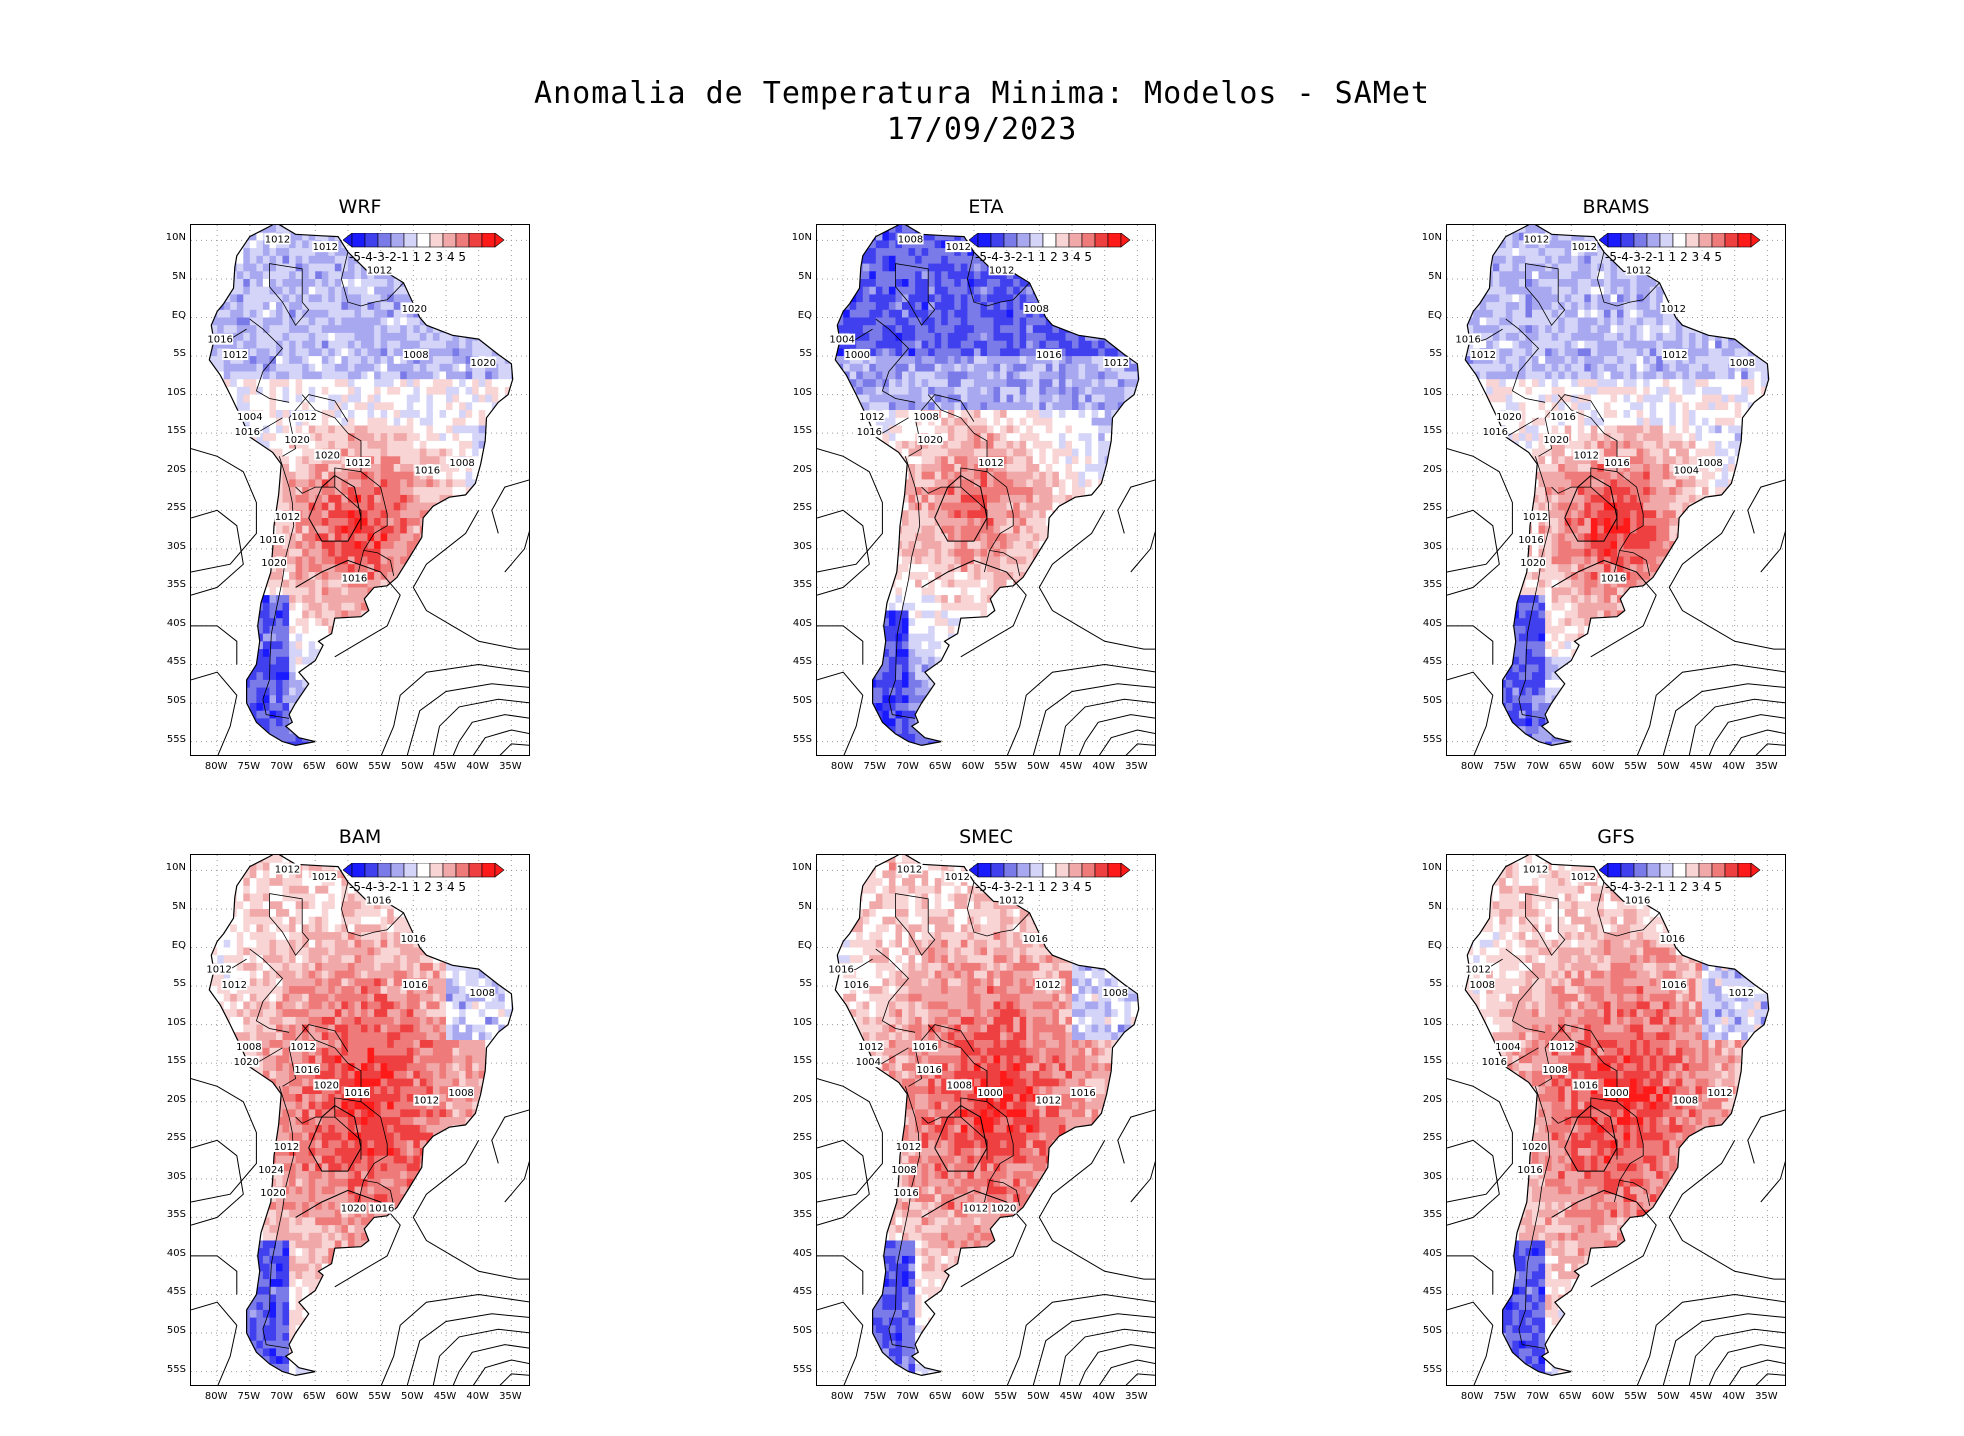  What do you see at coordinates (171, 1369) in the screenshot?
I see `lat-tick-label: 55S` at bounding box center [171, 1369].